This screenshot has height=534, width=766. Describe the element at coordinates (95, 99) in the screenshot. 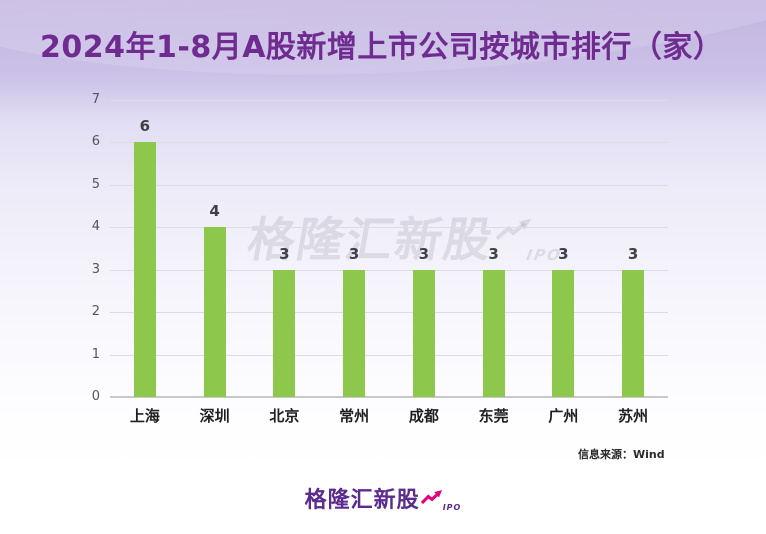

I see `y-axis-tick-label: 7` at that location.